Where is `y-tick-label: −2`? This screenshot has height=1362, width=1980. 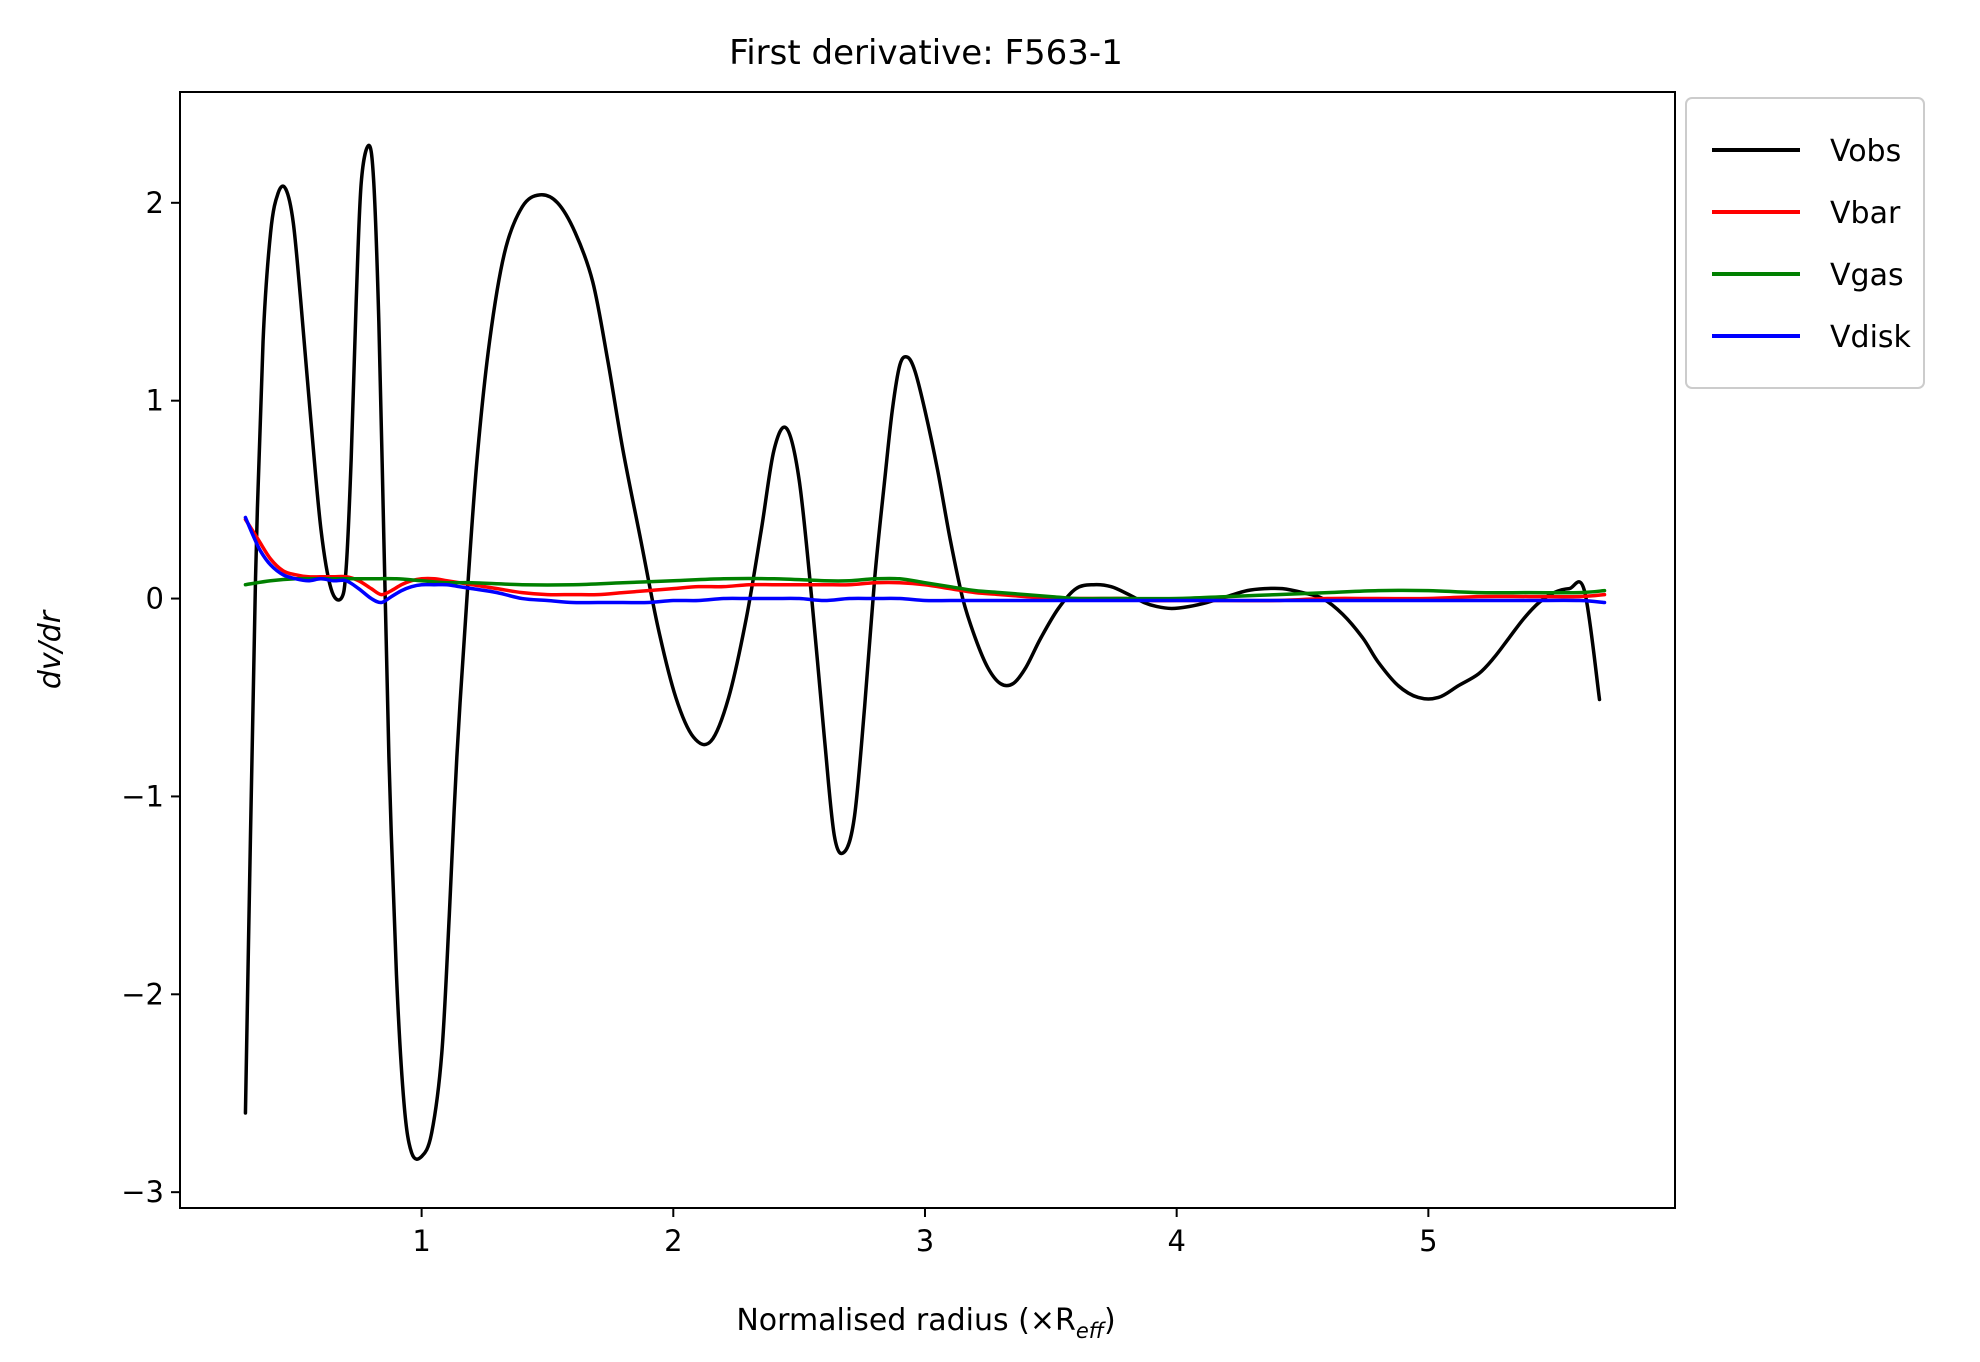
y-tick-label: −2 is located at coordinates (142, 994).